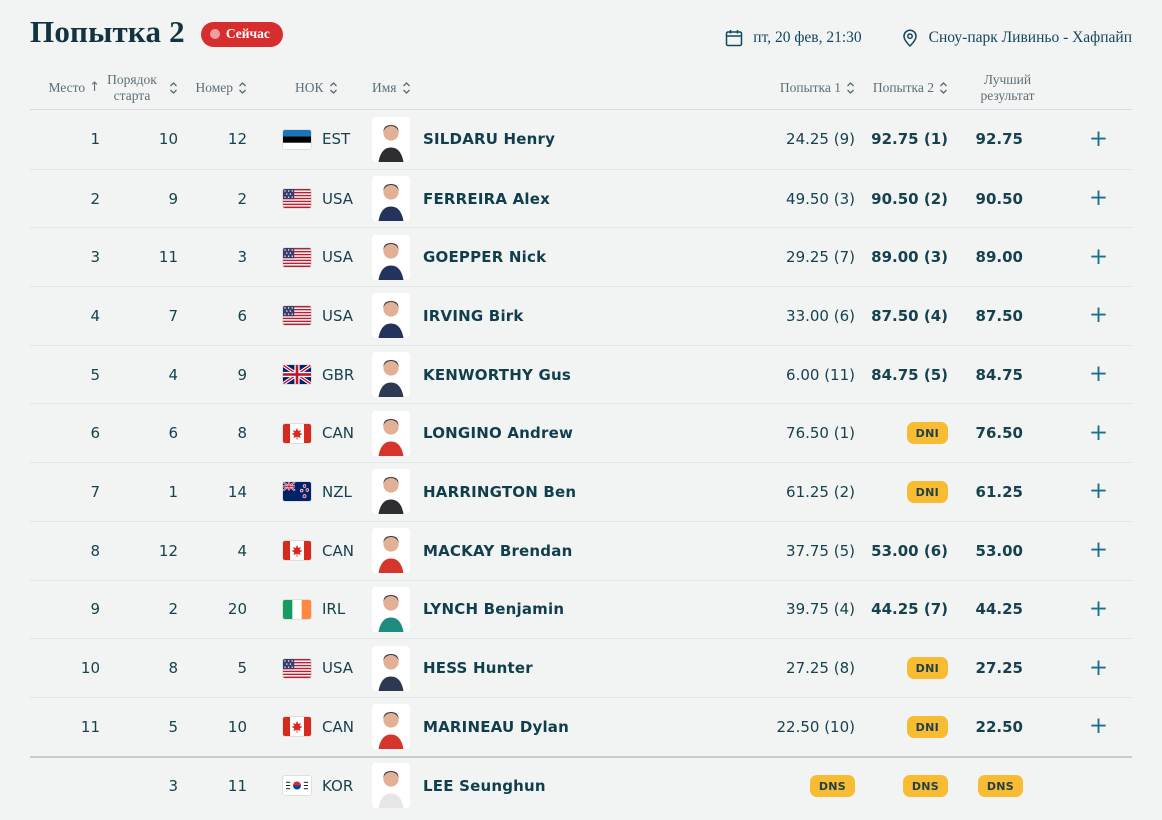  I want to click on attempt1-cell: DNS, so click(795, 785).